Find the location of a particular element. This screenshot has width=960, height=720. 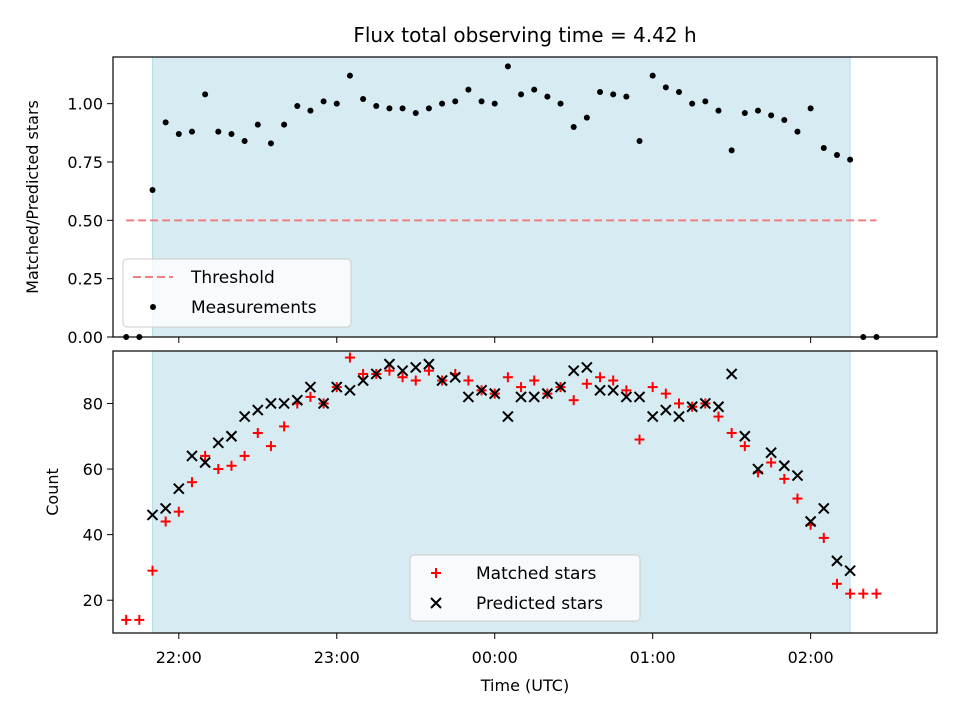

bottom-x-ticks: 22:00 23:00 00:00 01:00 02:00 is located at coordinates (495, 650).